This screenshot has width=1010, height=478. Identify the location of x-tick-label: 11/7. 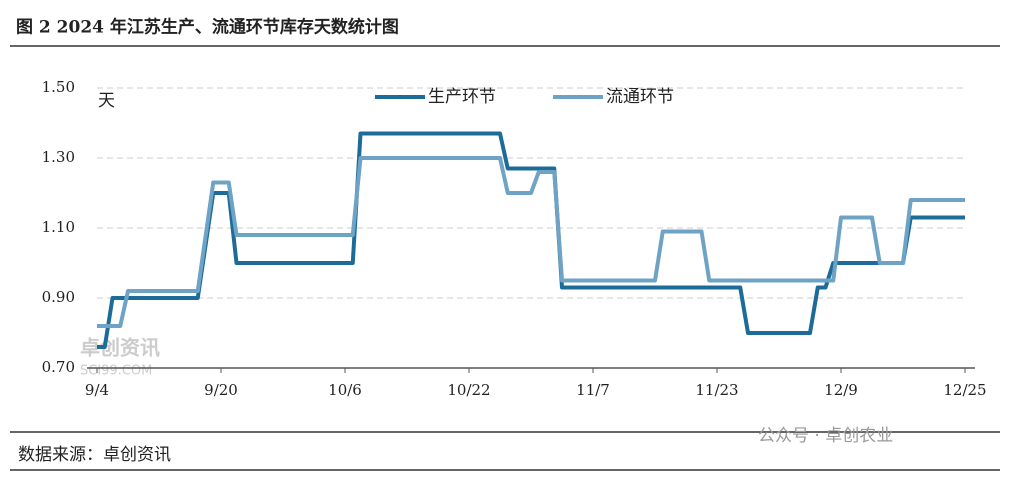
(593, 390).